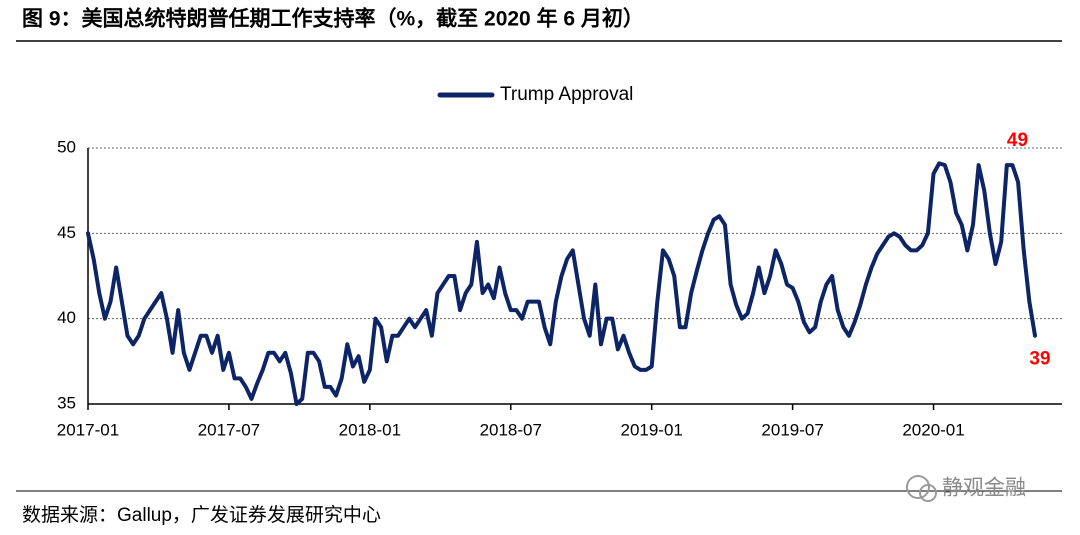  What do you see at coordinates (66, 232) in the screenshot?
I see `y-tick-label: 45` at bounding box center [66, 232].